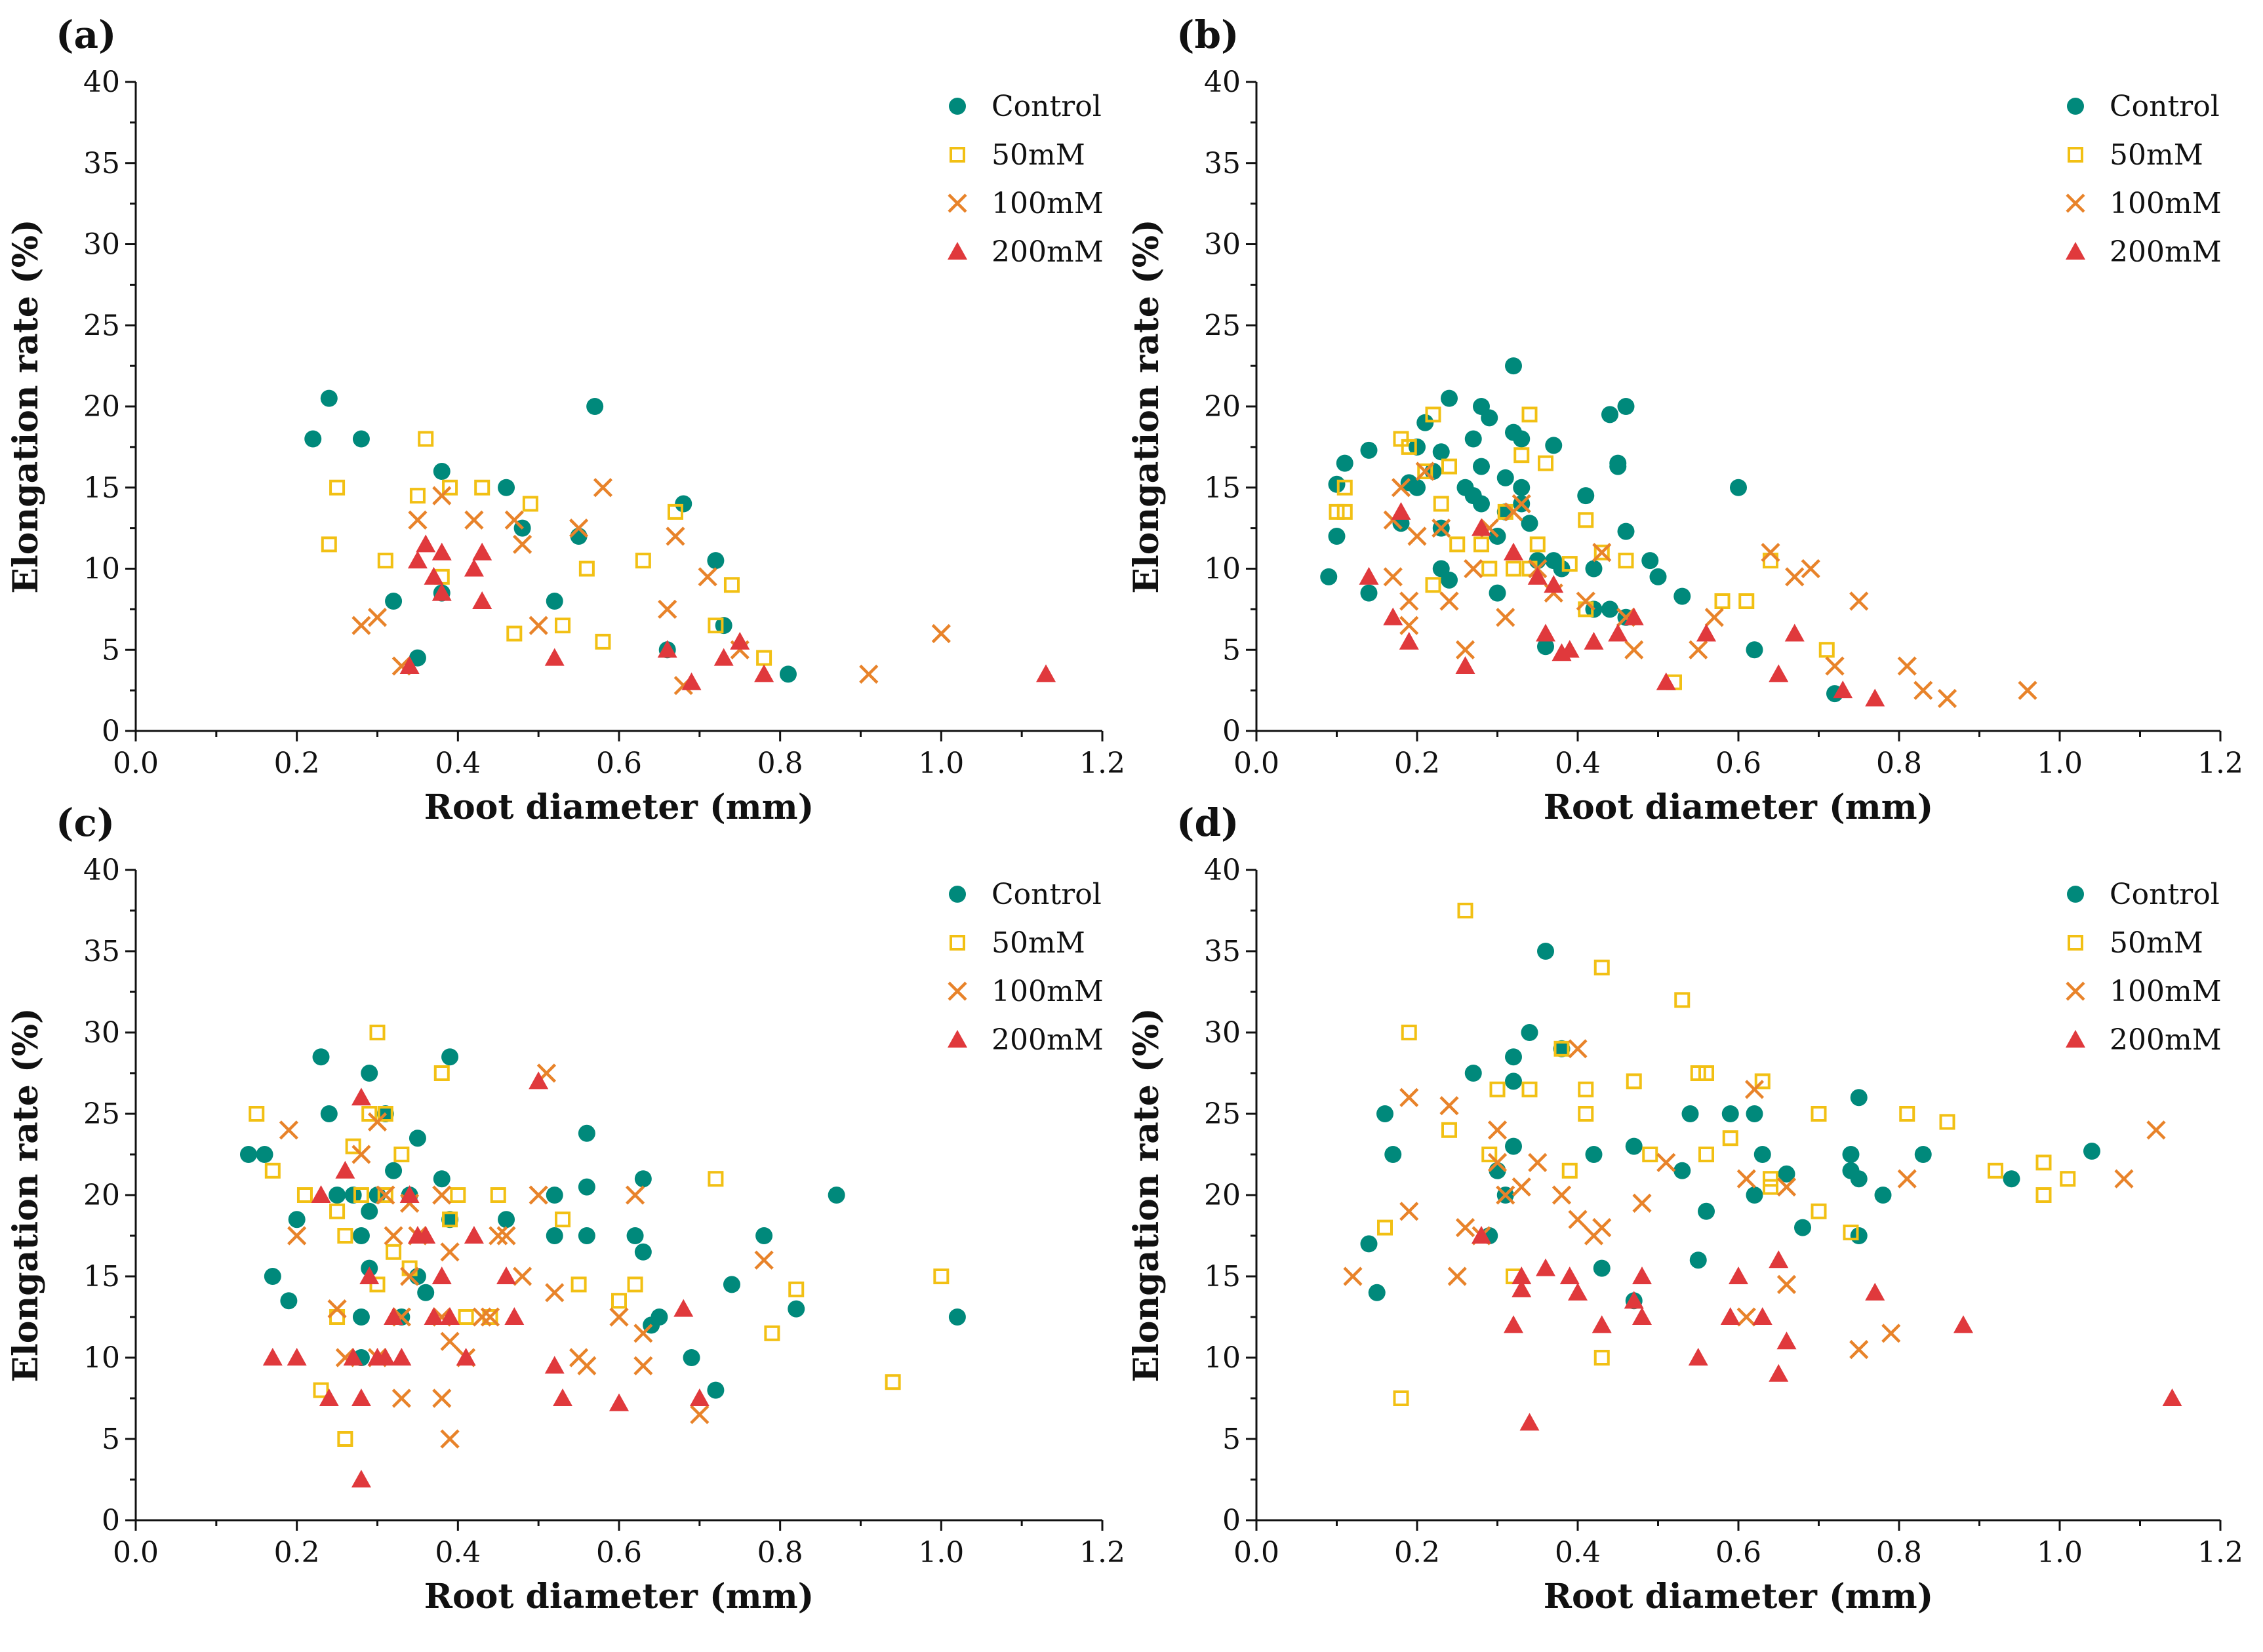 The width and height of the screenshot is (2263, 1652). Describe the element at coordinates (1582, 548) in the screenshot. I see `series-50mm` at that location.